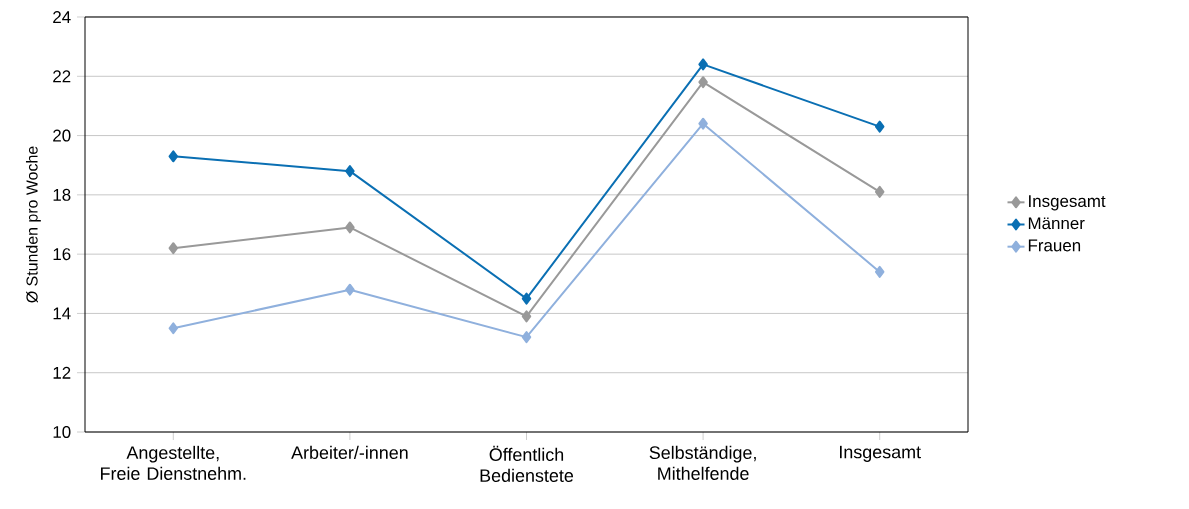  Describe the element at coordinates (880, 453) in the screenshot. I see `x-tick-label: Insgesamt` at that location.